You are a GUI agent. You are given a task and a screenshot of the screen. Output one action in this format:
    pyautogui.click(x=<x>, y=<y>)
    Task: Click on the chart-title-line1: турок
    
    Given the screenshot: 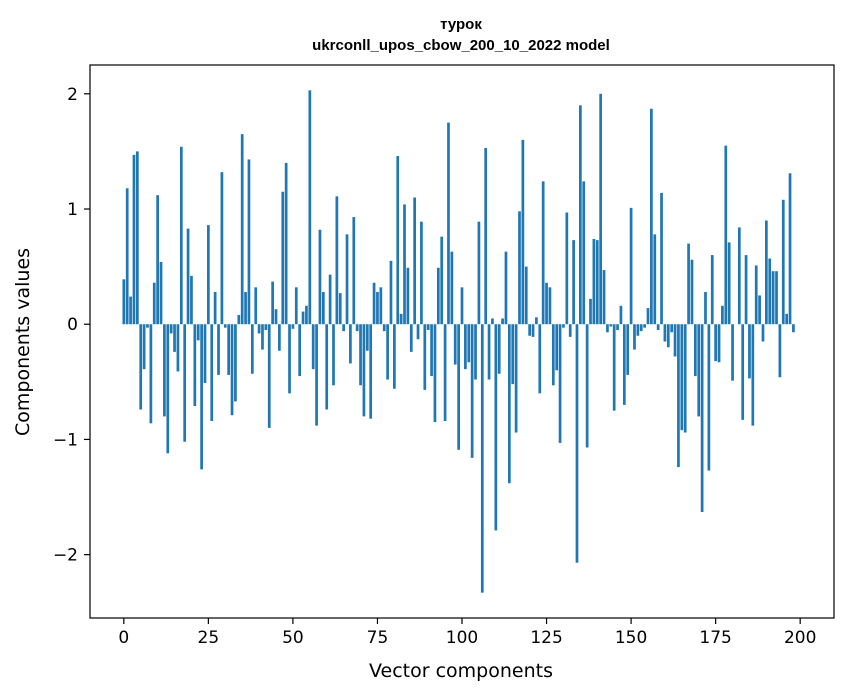 What is the action you would take?
    pyautogui.click(x=461, y=24)
    